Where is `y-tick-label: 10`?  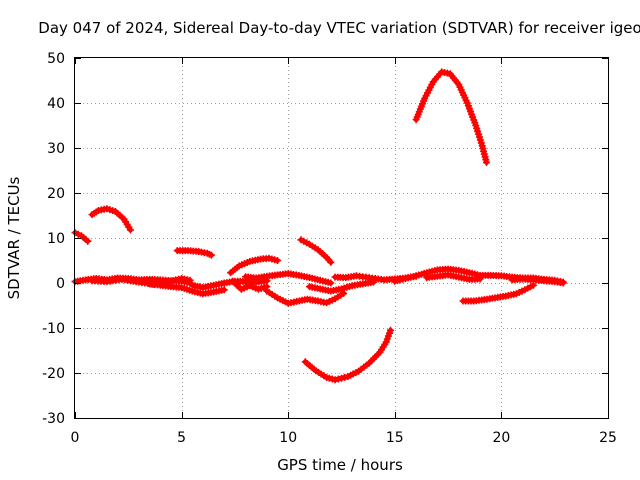 y-tick-label: 10 is located at coordinates (56, 239).